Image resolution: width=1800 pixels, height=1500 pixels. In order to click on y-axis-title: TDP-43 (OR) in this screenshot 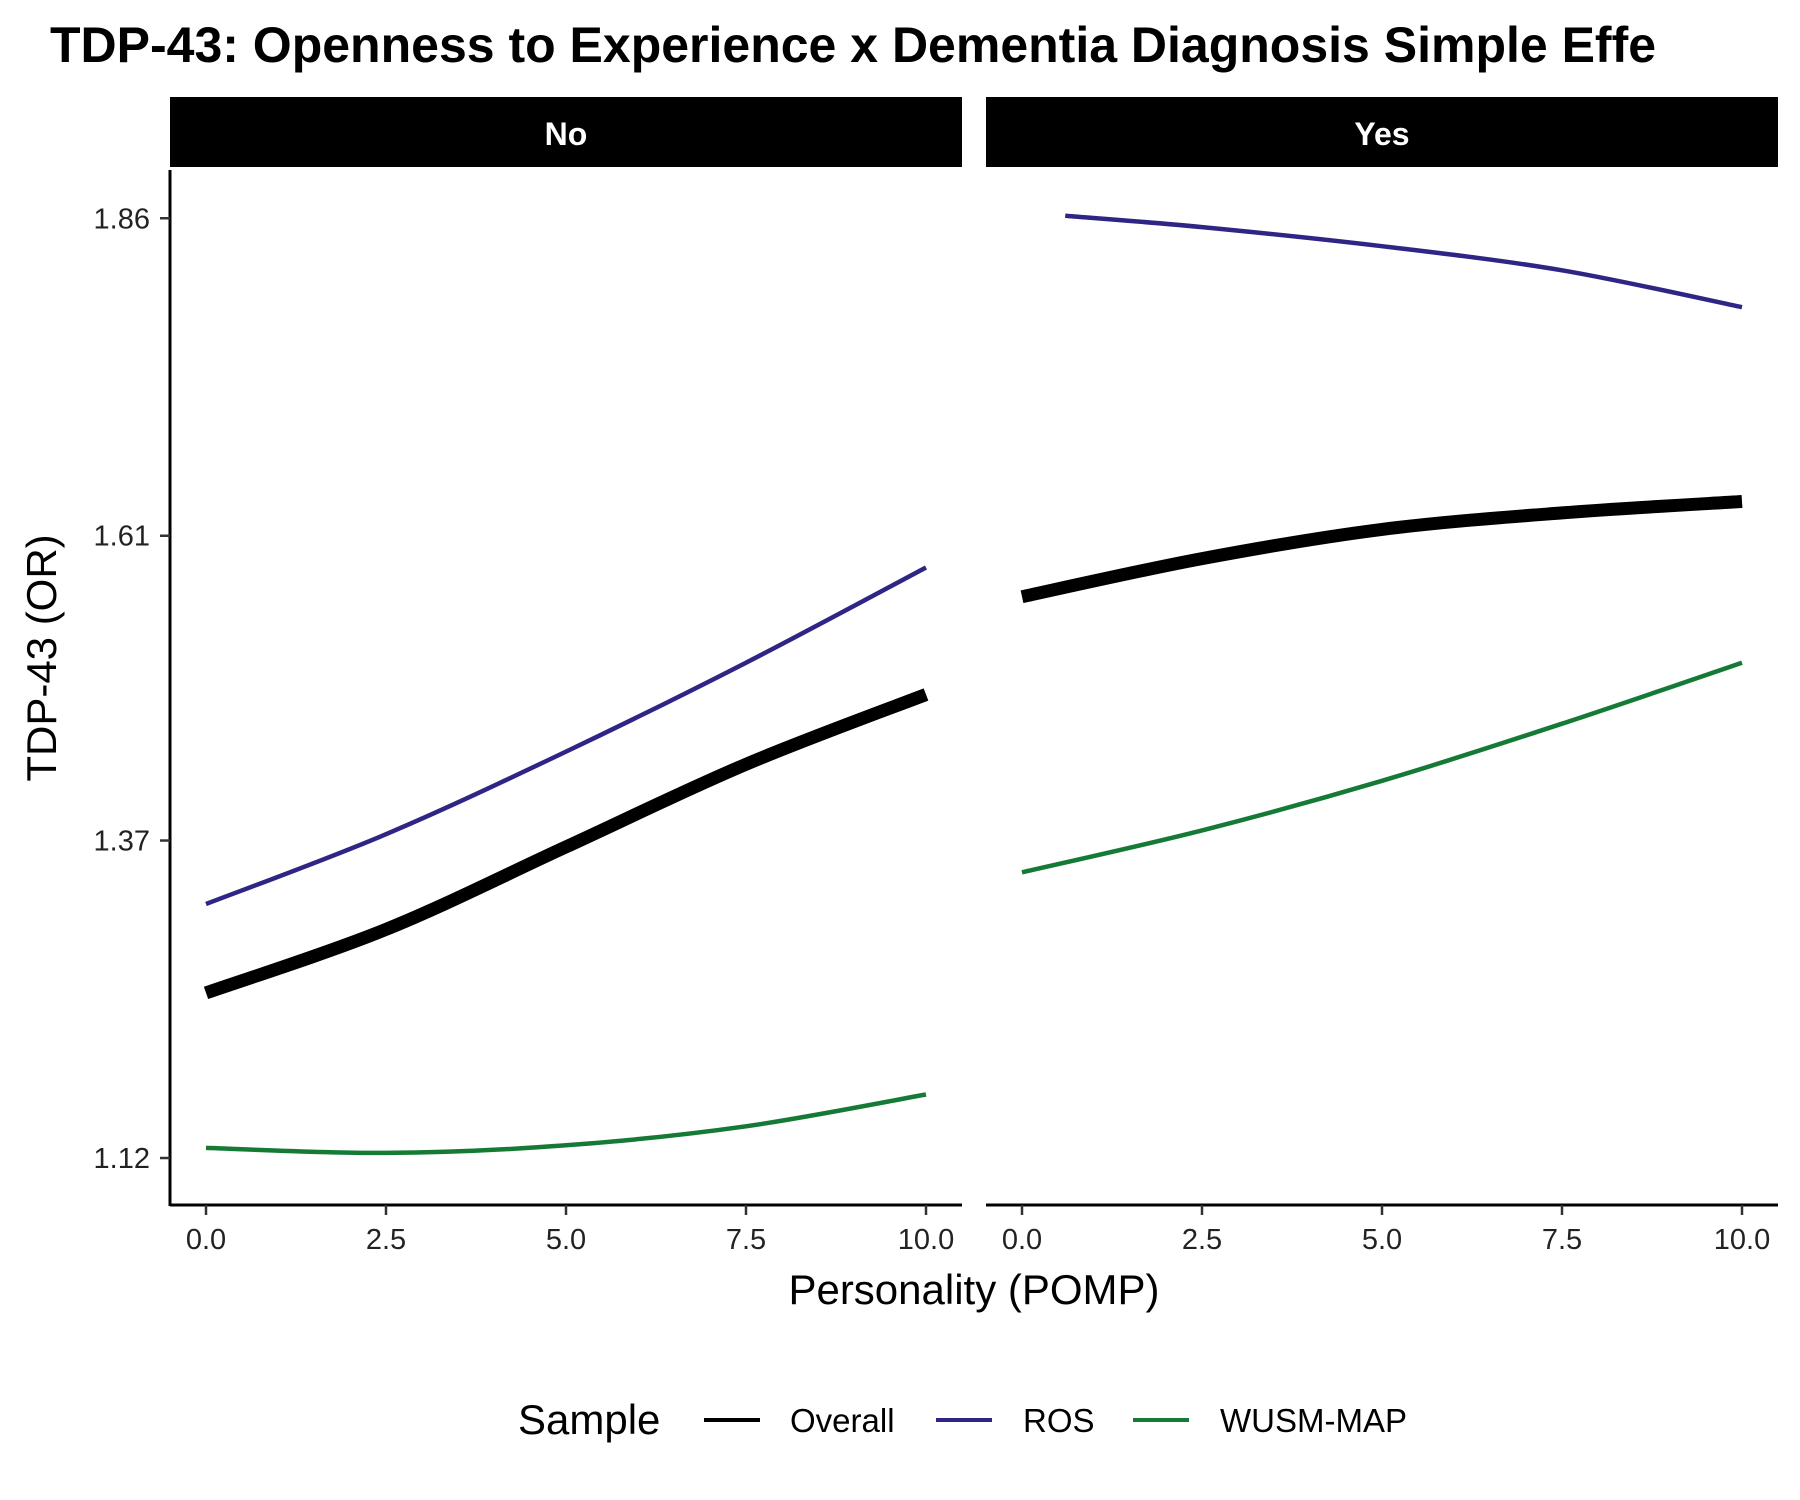, I will do `click(41, 657)`.